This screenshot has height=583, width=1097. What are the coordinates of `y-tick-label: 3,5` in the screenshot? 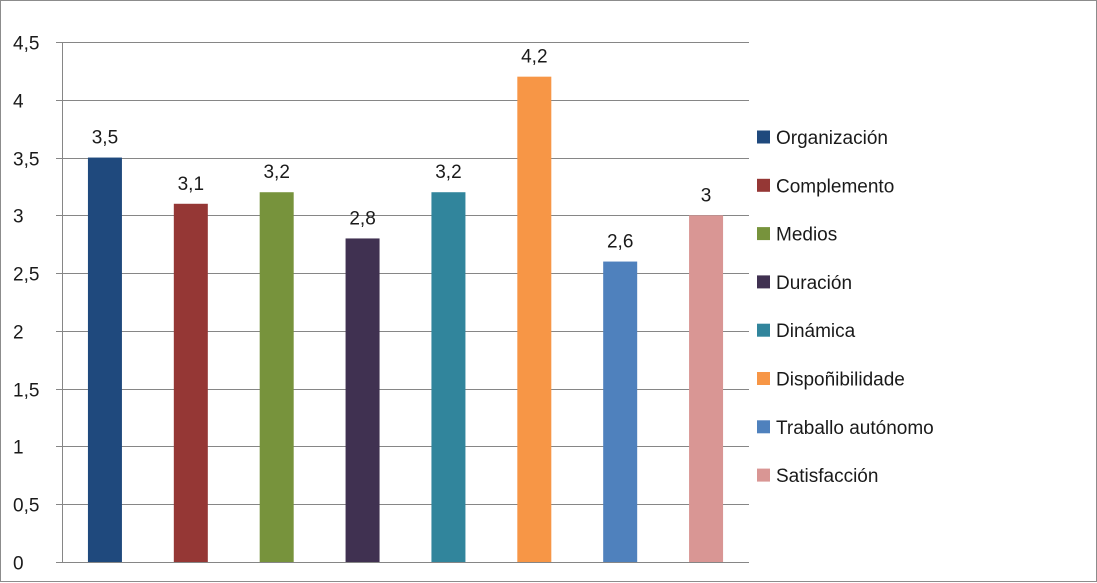 It's located at (26, 160).